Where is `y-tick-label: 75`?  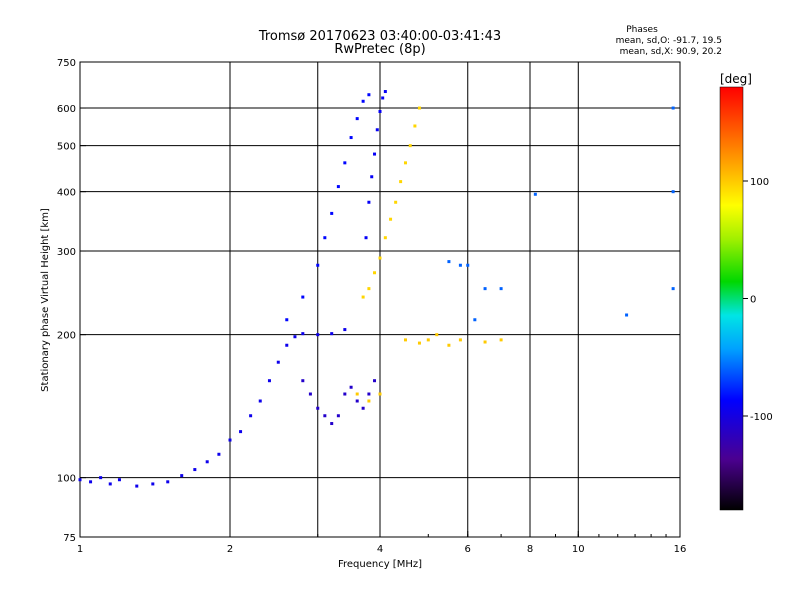
y-tick-label: 75 is located at coordinates (69, 538).